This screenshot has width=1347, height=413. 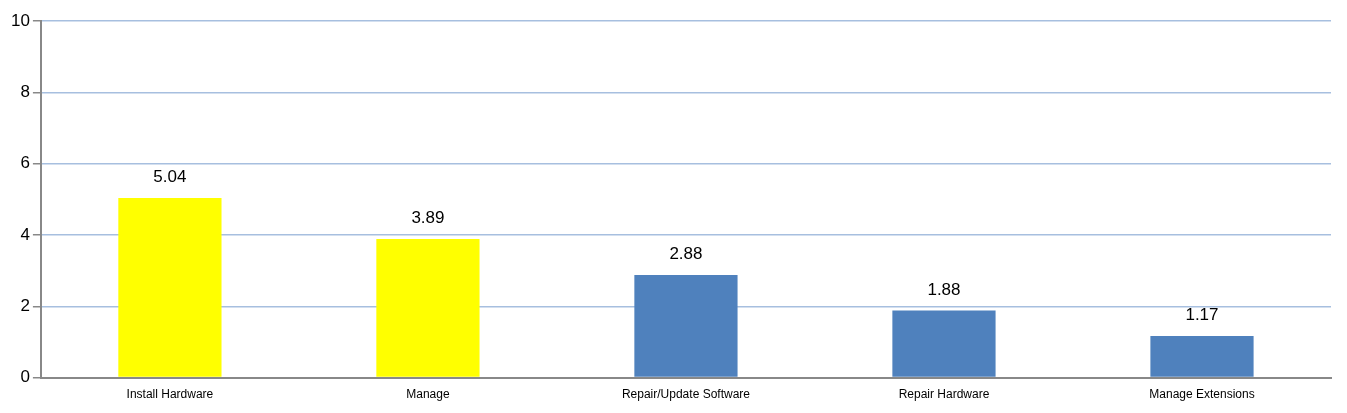 What do you see at coordinates (428, 394) in the screenshot?
I see `x-tick-label: Manage` at bounding box center [428, 394].